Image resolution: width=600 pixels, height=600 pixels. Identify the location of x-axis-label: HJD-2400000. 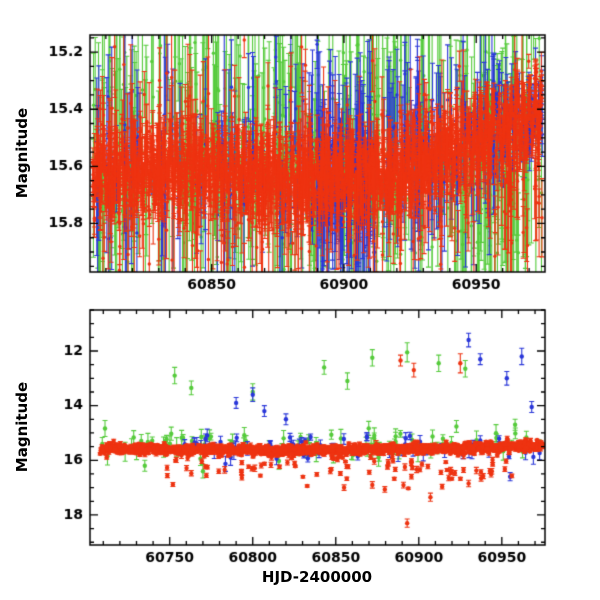
(317, 577).